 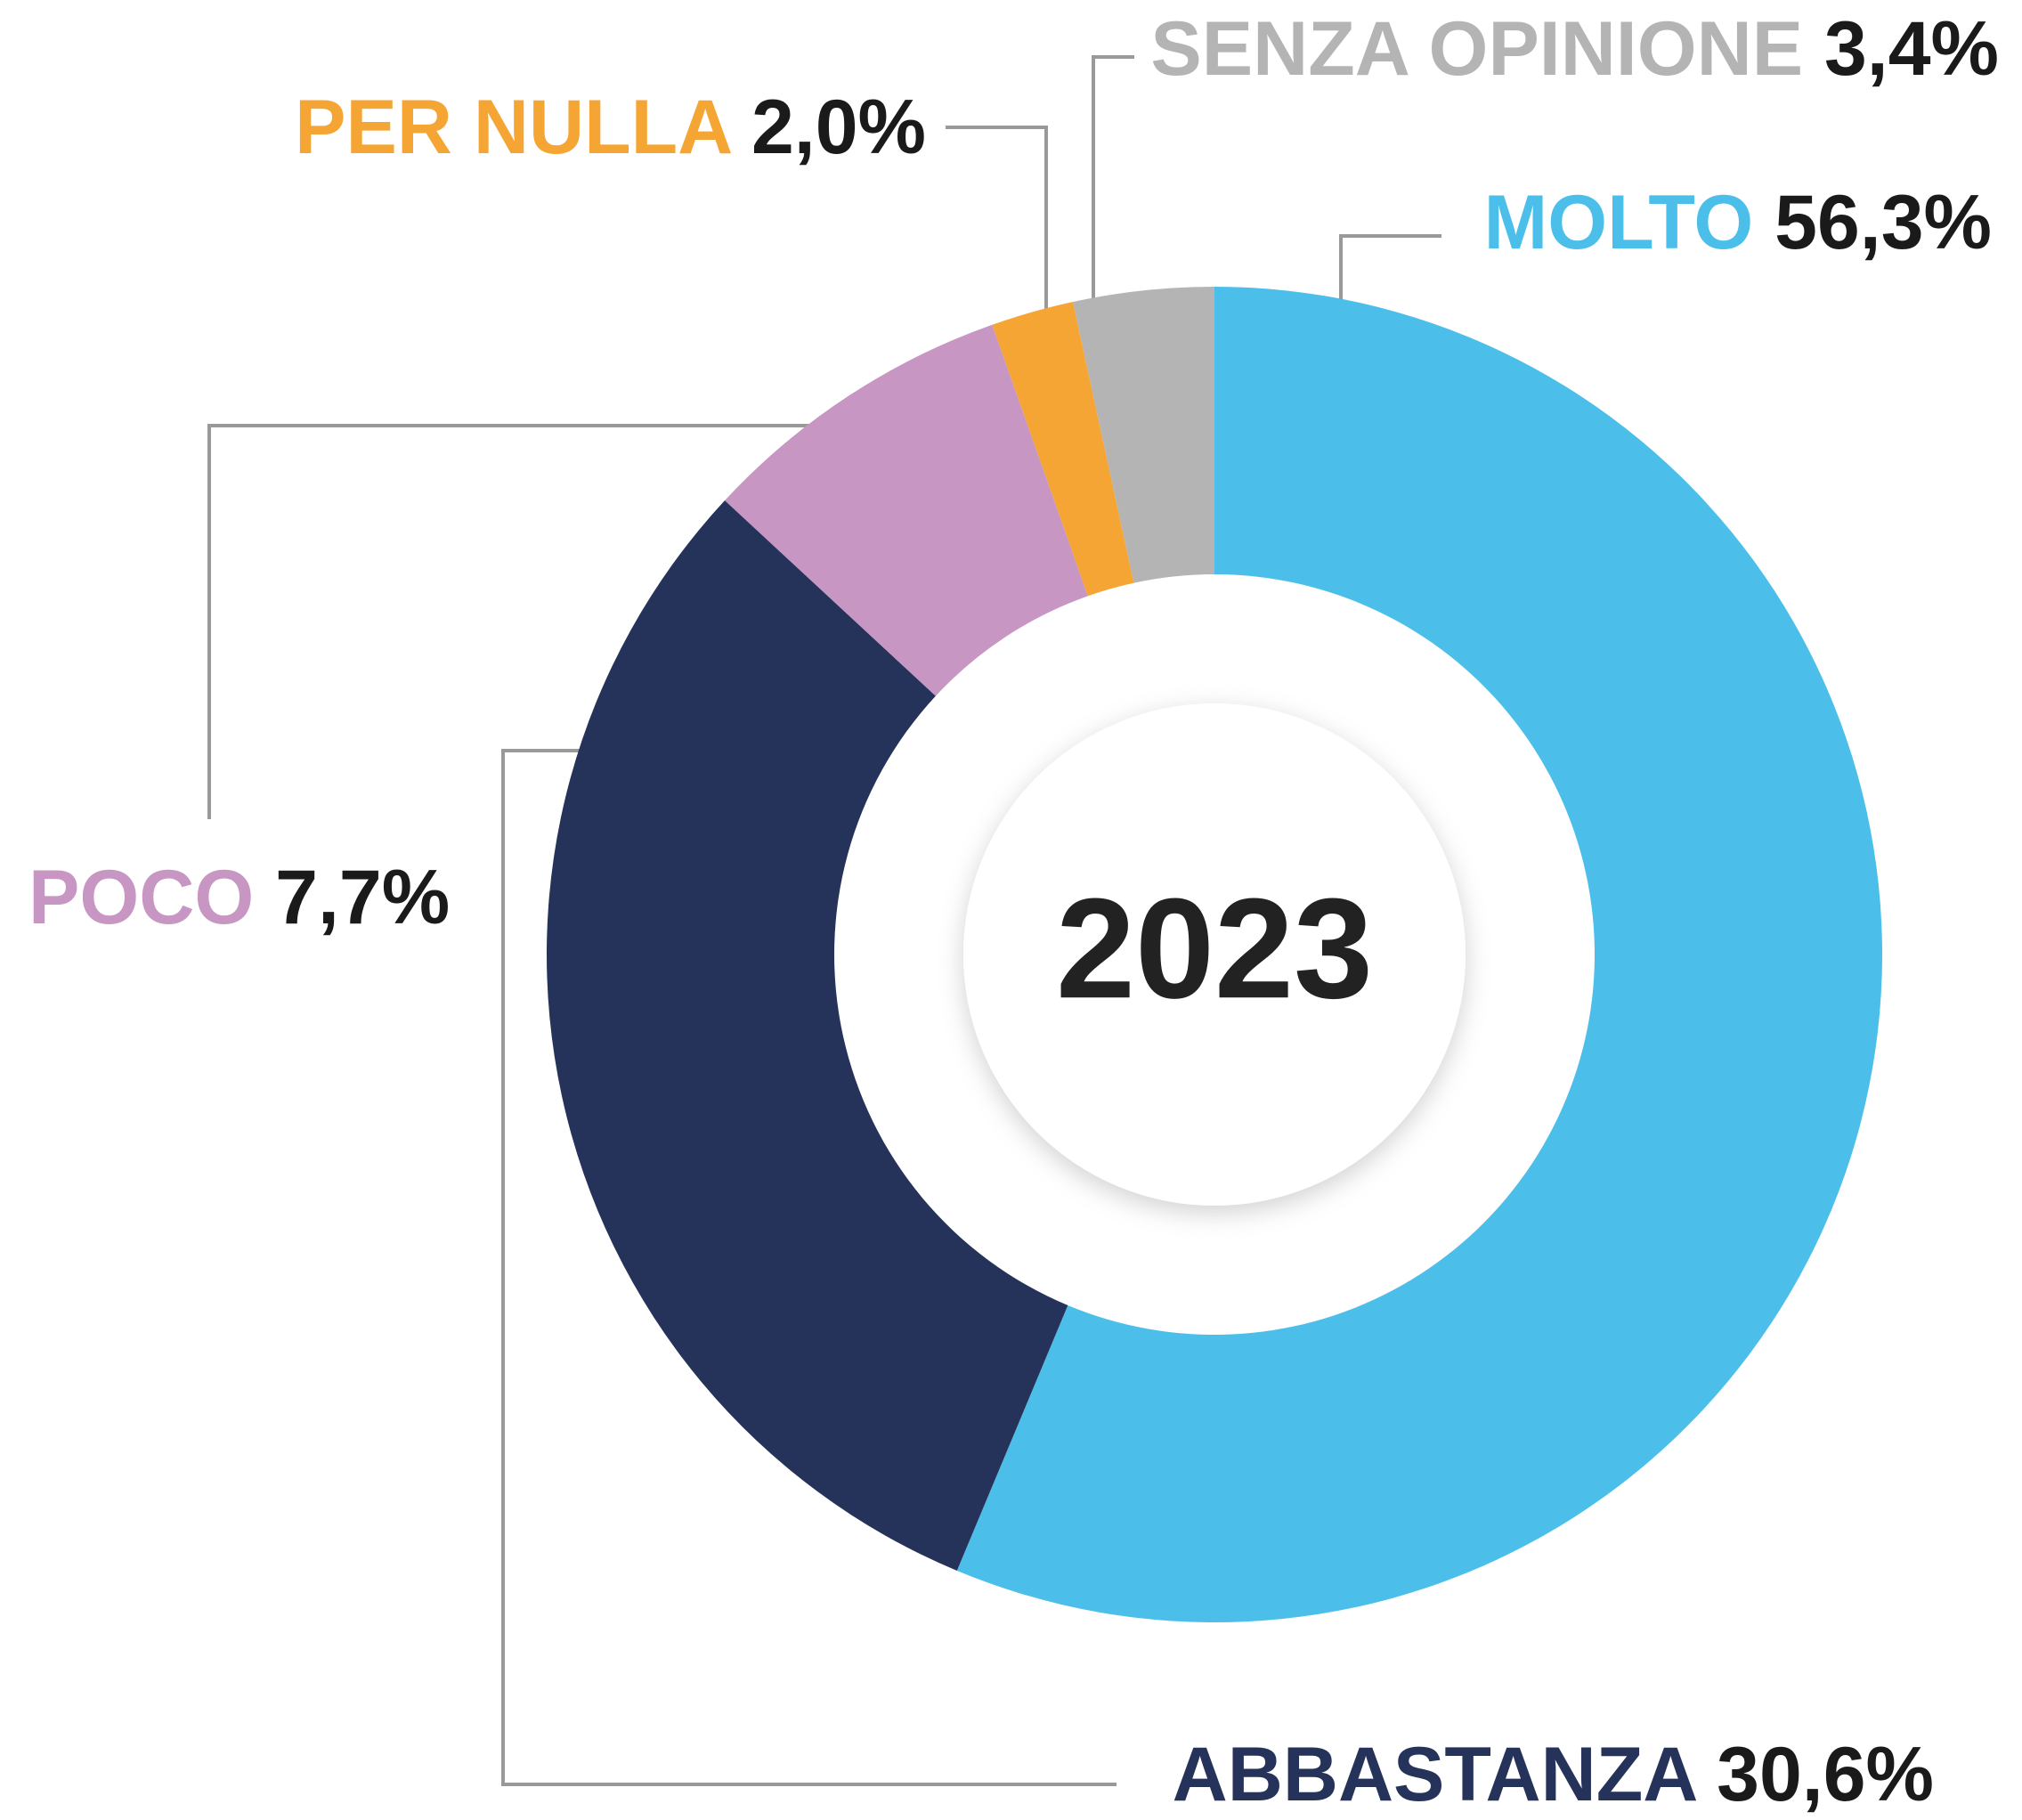 I want to click on category-name: ABBASTANZA, so click(x=1435, y=1774).